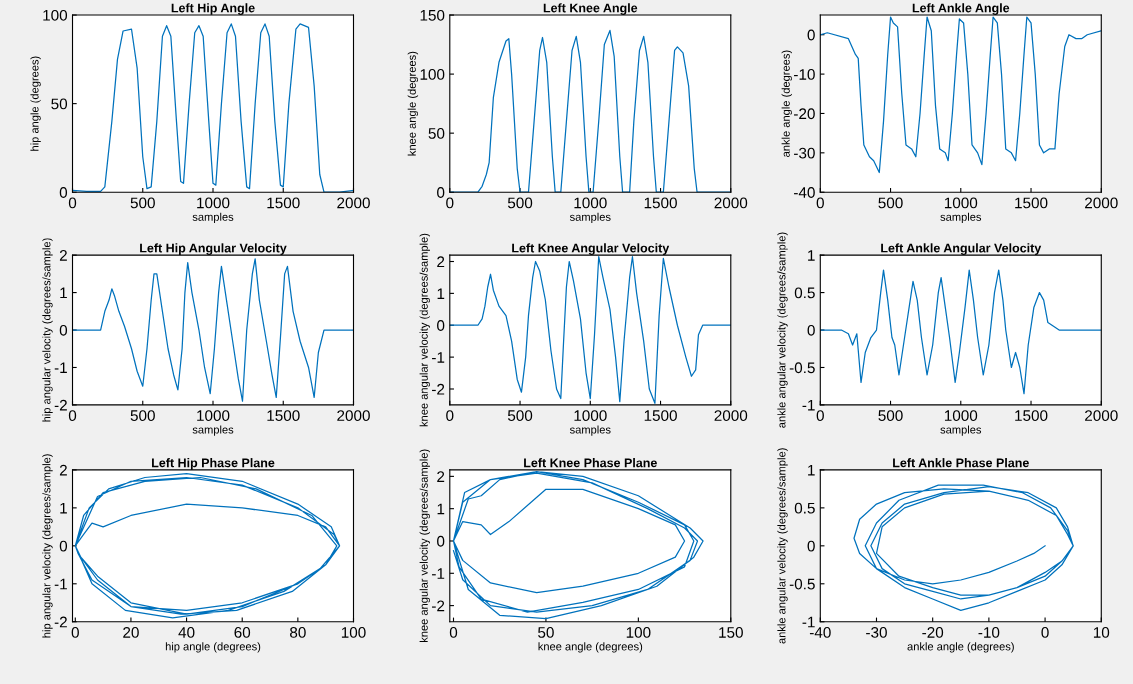 The width and height of the screenshot is (1133, 684). What do you see at coordinates (960, 647) in the screenshot?
I see `x-axis-title: ankle angle (degrees)` at bounding box center [960, 647].